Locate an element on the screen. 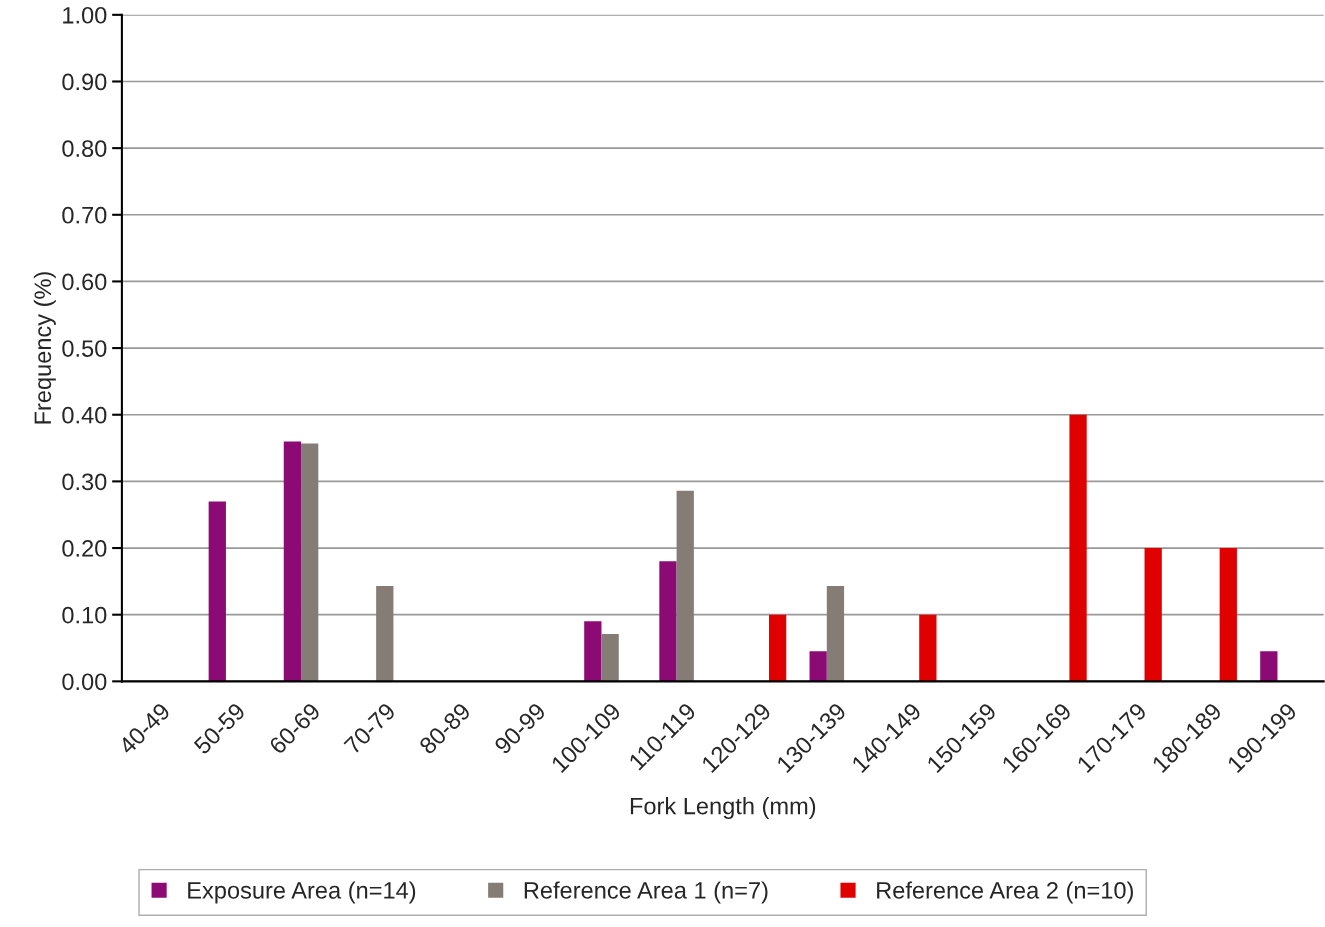  y-tick-label: 0.00 is located at coordinates (84, 682).